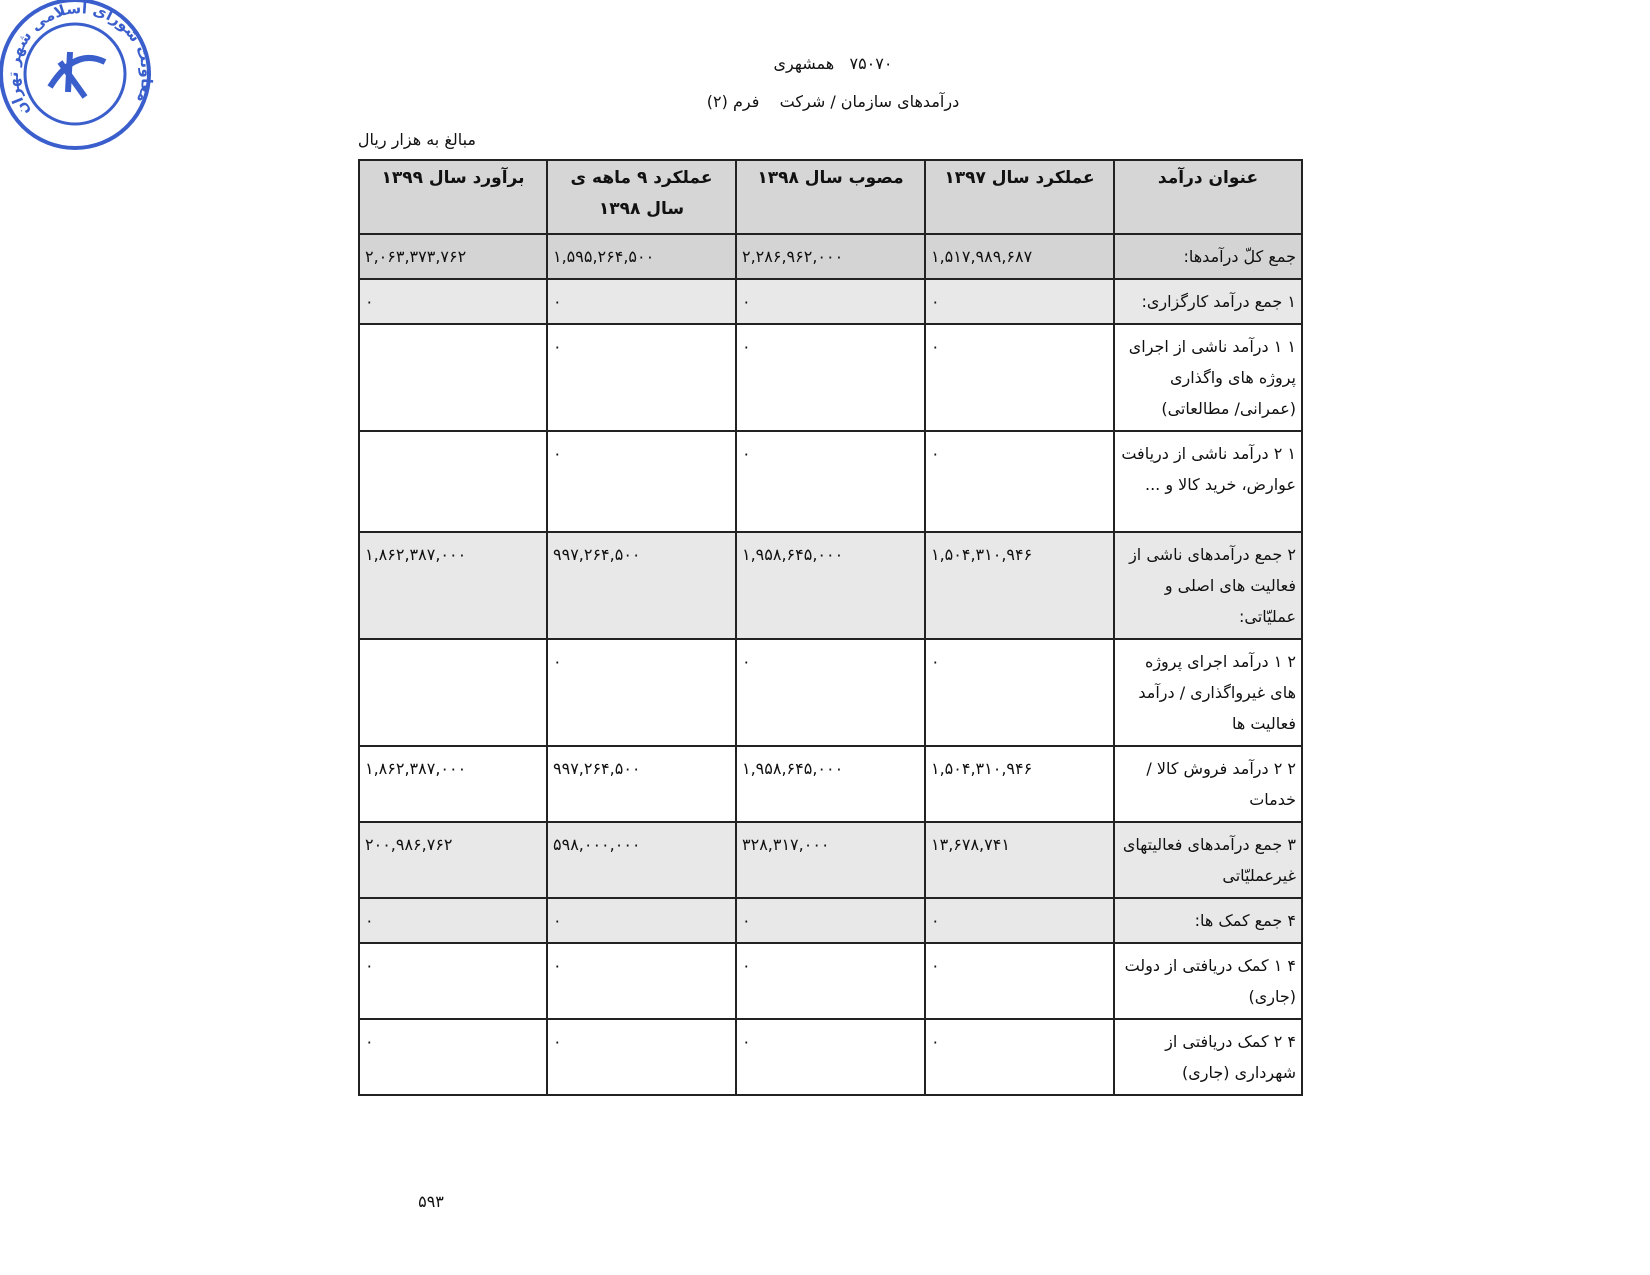  What do you see at coordinates (1019, 860) in the screenshot?
I see `amount-cell: ۱۳,۶۷۸,۷۴۱` at bounding box center [1019, 860].